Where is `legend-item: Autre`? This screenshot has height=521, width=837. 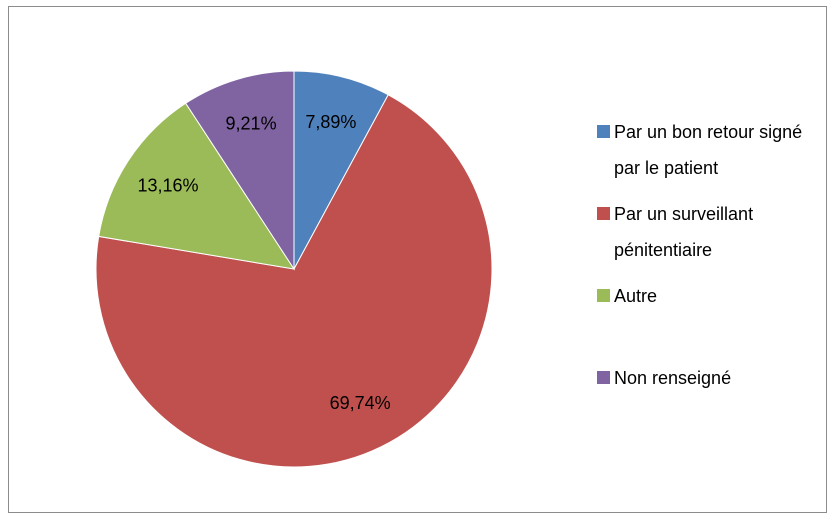 legend-item: Autre is located at coordinates (712, 296).